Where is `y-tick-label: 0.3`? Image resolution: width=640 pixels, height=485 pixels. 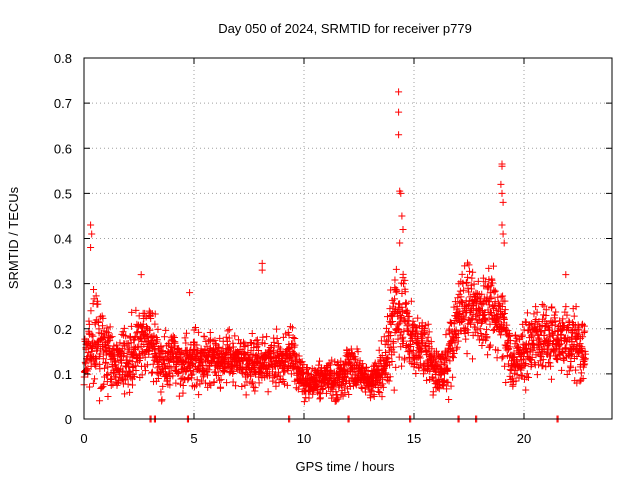 y-tick-label: 0.3 is located at coordinates (63, 284).